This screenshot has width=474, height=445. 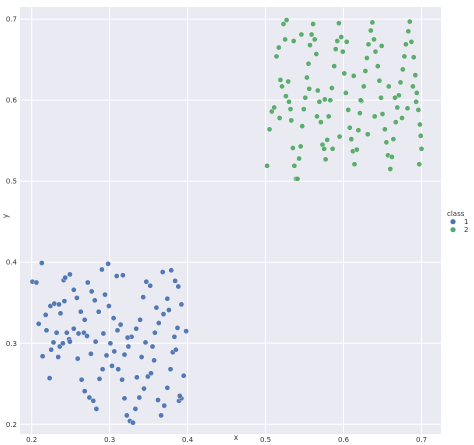 What do you see at coordinates (466, 222) in the screenshot?
I see `legend-label: 1` at bounding box center [466, 222].